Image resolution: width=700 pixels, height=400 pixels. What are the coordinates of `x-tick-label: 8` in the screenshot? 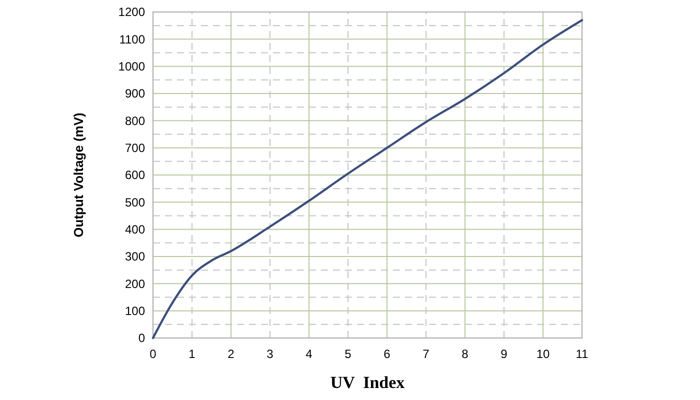 It's located at (465, 354).